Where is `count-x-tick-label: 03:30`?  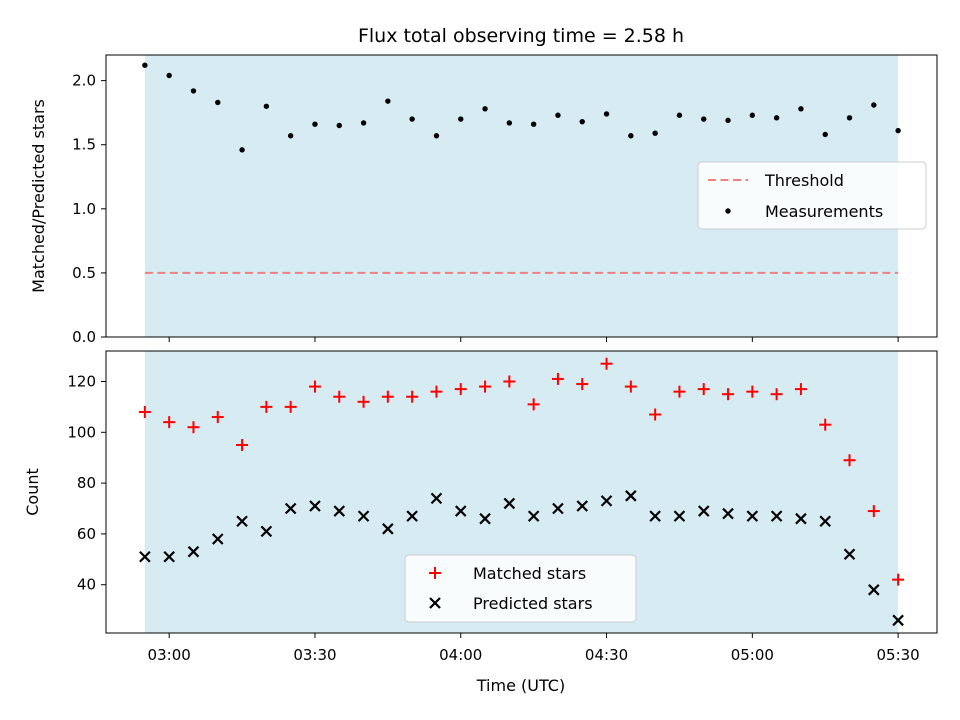 count-x-tick-label: 03:30 is located at coordinates (314, 655).